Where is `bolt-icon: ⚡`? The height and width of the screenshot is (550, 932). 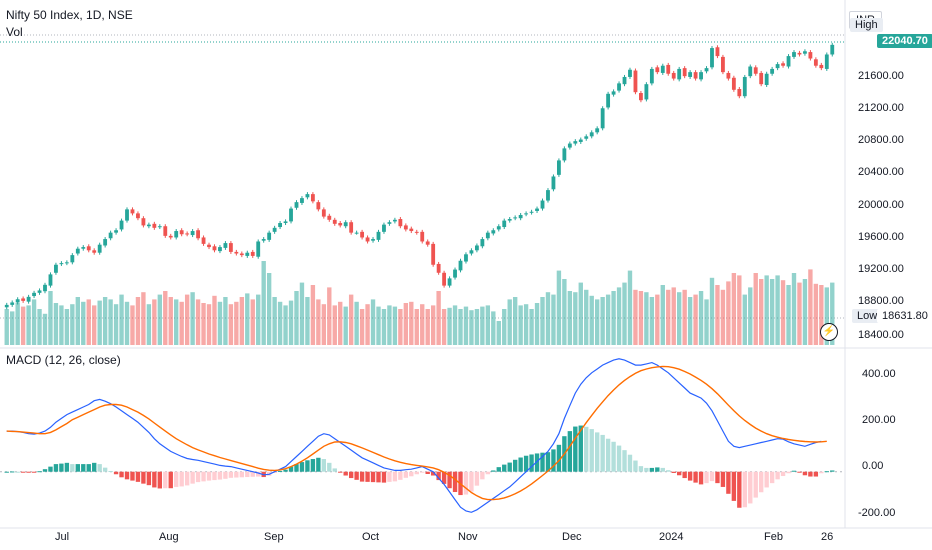
bolt-icon: ⚡ is located at coordinates (829, 332).